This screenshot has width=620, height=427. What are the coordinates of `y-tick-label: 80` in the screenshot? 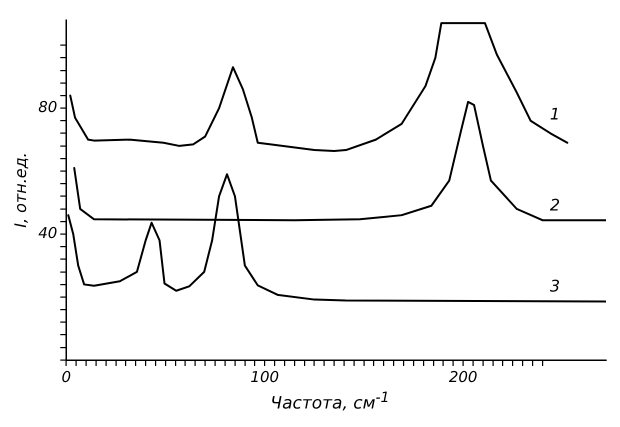 It's located at (48, 107).